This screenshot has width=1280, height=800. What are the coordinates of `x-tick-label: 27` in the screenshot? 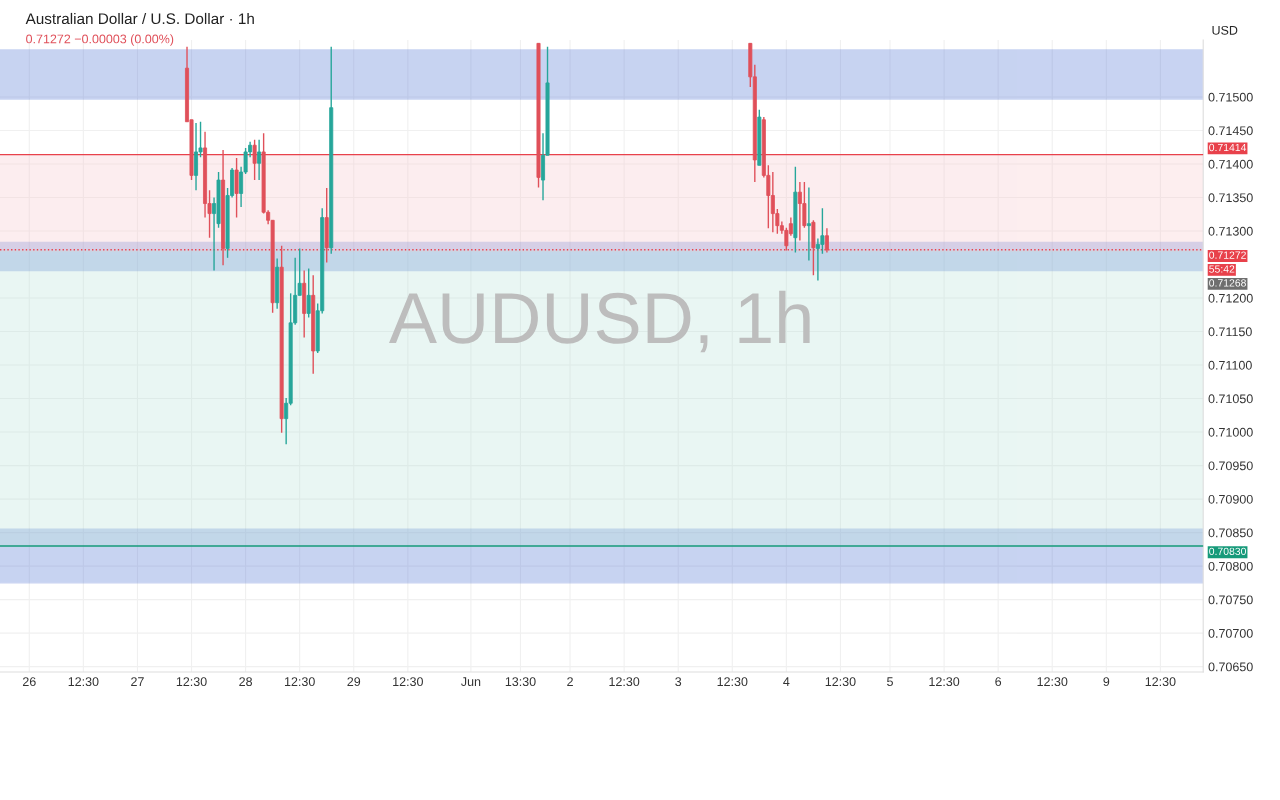 It's located at (137, 681).